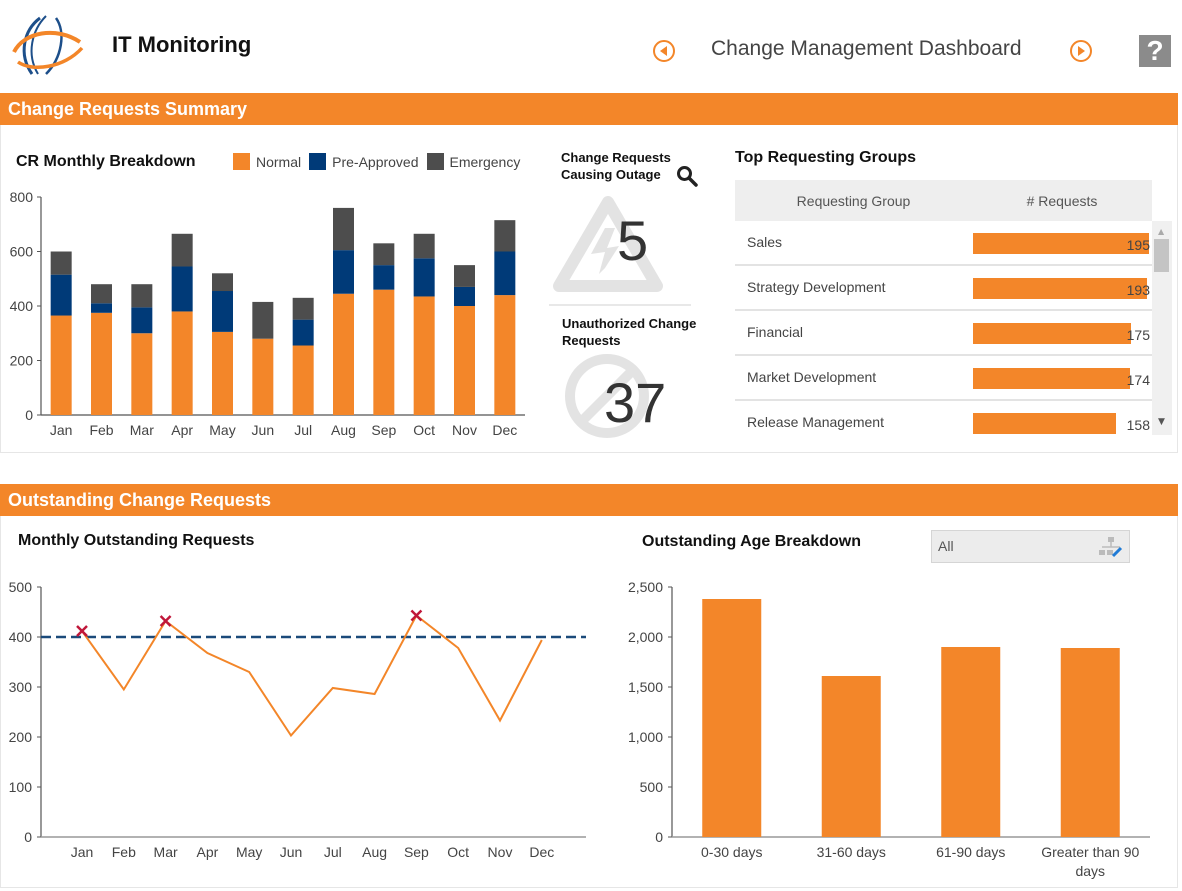  Describe the element at coordinates (263, 430) in the screenshot. I see `x-tick-label: Jun` at that location.